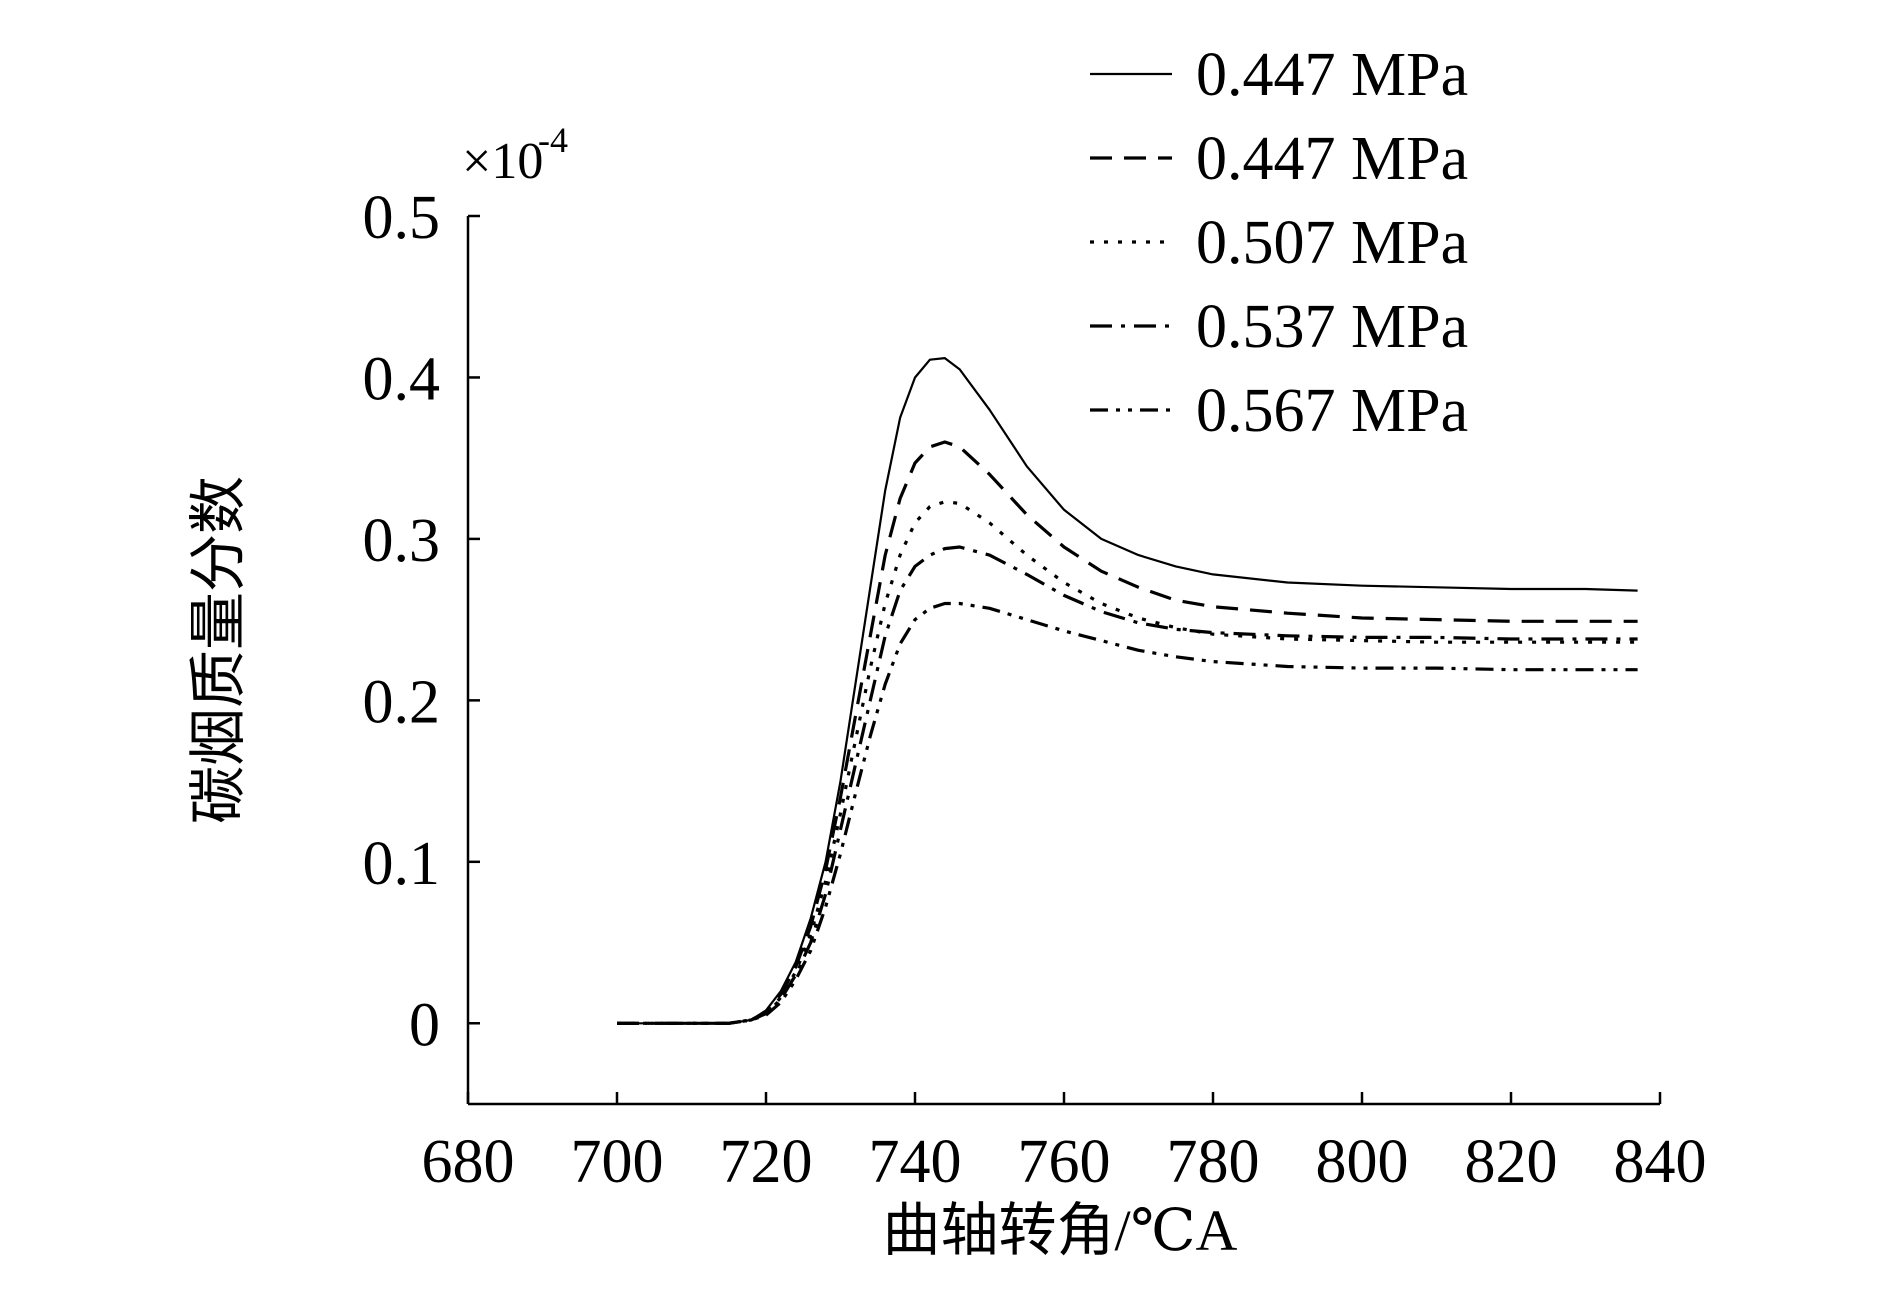 This screenshot has width=1890, height=1299. I want to click on y-axis-title: 碳烟质量分数, so click(218, 650).